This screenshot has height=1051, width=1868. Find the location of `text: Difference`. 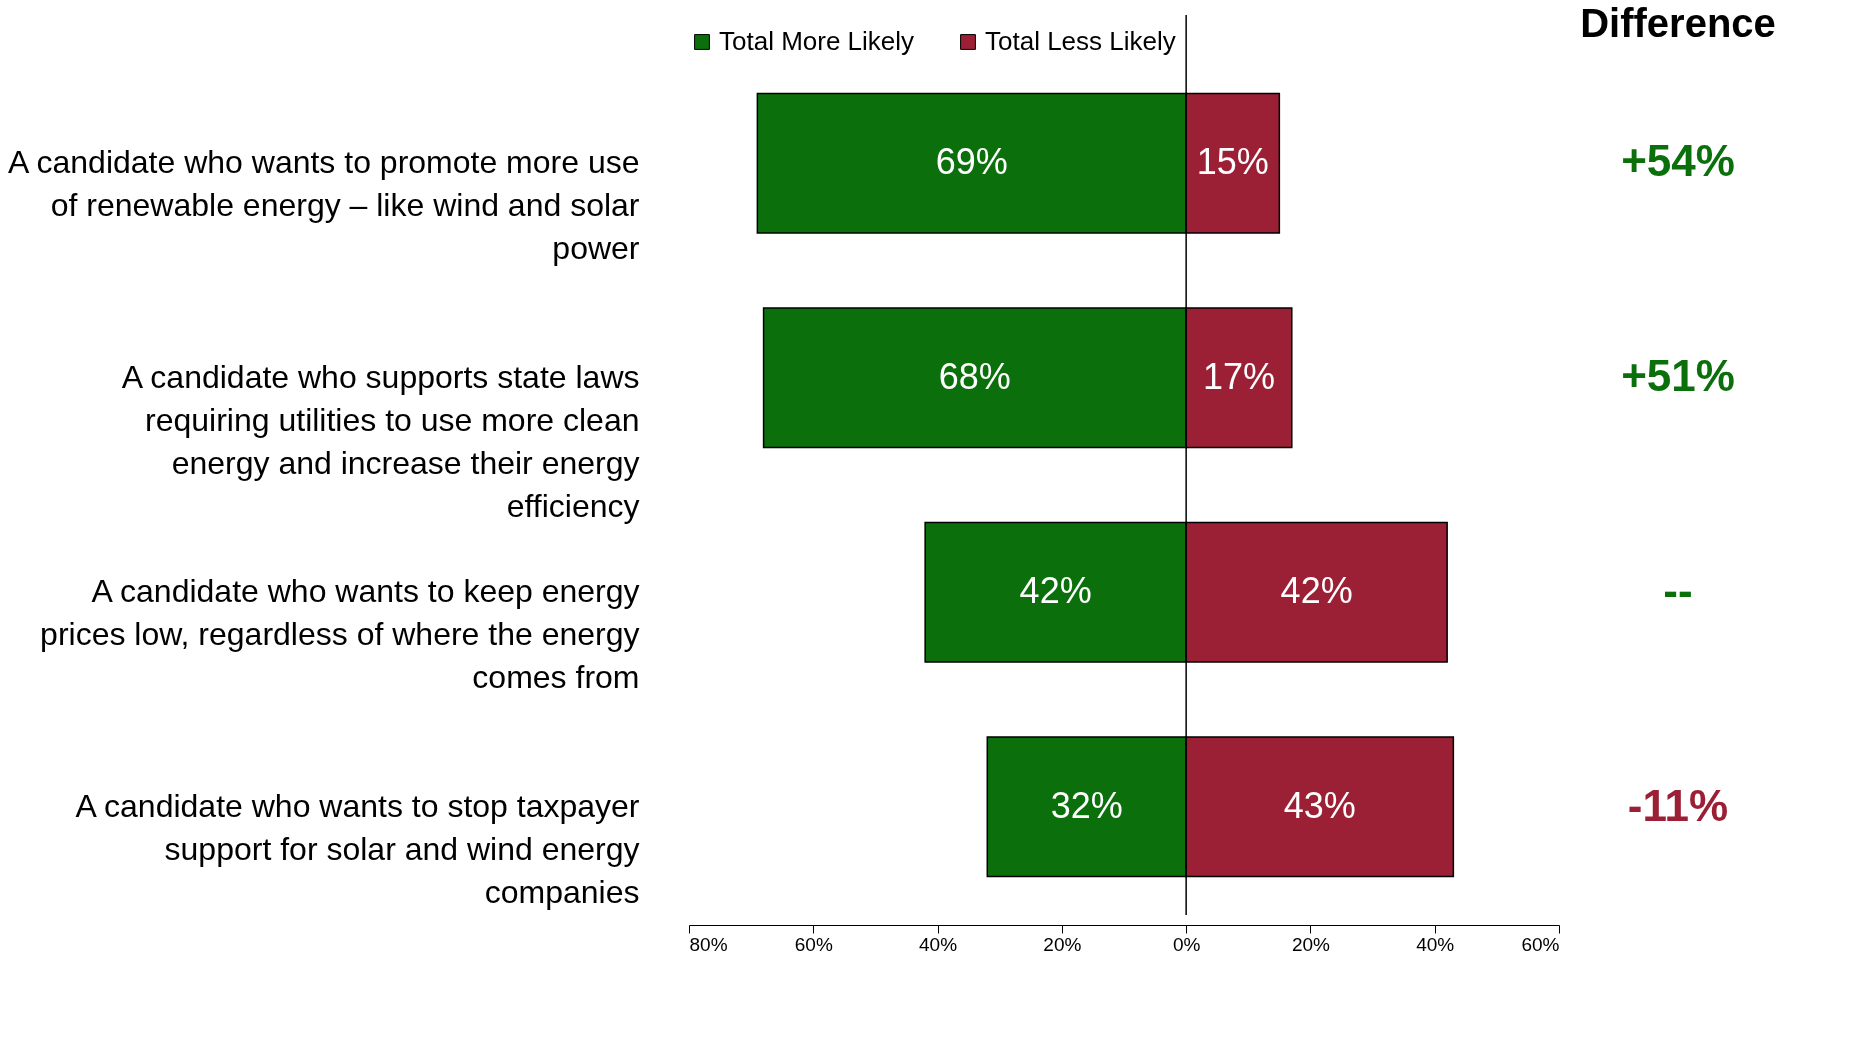

text: Difference is located at coordinates (1678, 23).